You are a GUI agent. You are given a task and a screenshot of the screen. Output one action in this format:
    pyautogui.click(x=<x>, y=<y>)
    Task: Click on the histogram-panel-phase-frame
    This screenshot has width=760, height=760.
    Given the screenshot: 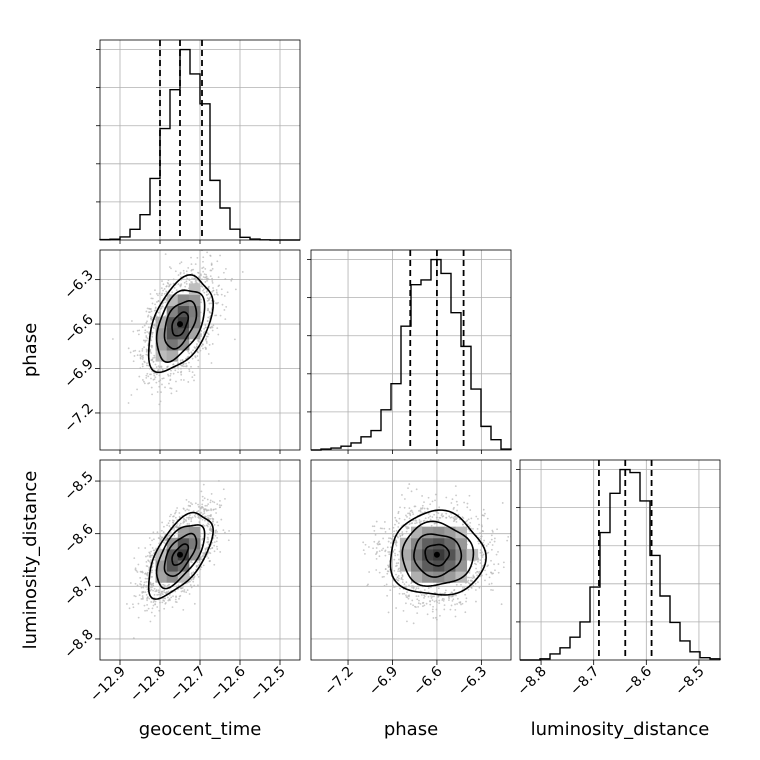 What is the action you would take?
    pyautogui.click(x=411, y=350)
    